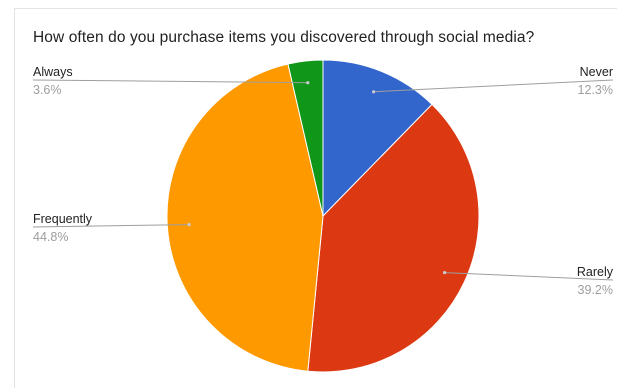 The height and width of the screenshot is (388, 617). What do you see at coordinates (374, 92) in the screenshot?
I see `leader-dot-never` at bounding box center [374, 92].